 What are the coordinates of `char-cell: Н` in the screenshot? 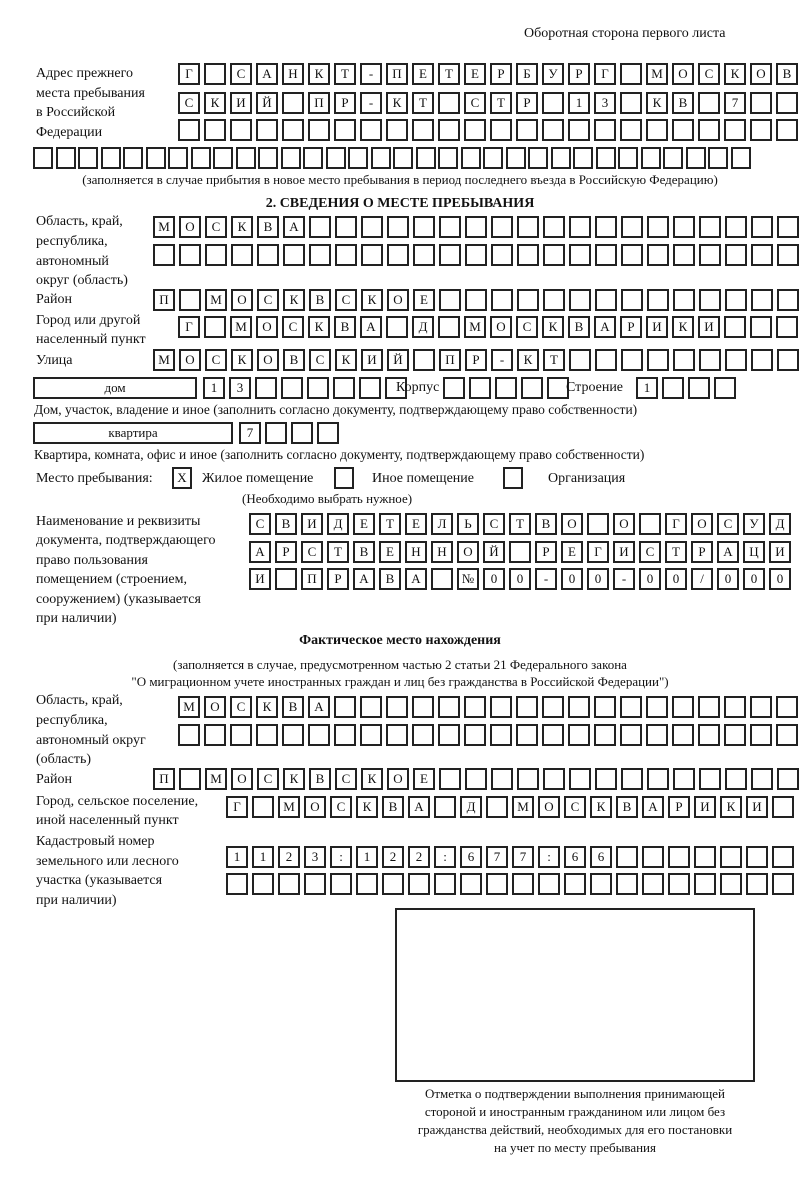 It's located at (293, 74).